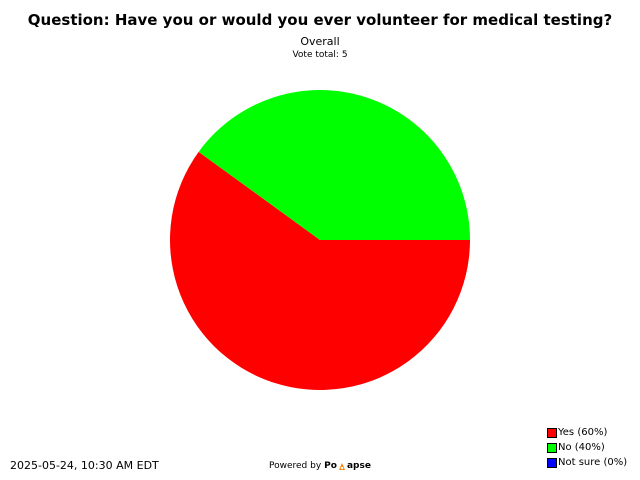  Describe the element at coordinates (334, 165) in the screenshot. I see `pie-slice-no` at that location.